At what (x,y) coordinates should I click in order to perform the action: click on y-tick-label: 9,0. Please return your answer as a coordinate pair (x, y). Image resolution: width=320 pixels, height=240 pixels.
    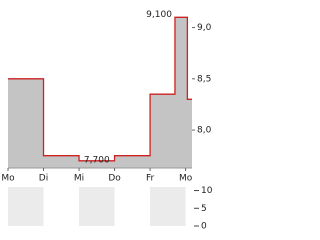
    Looking at the image, I should click on (204, 28).